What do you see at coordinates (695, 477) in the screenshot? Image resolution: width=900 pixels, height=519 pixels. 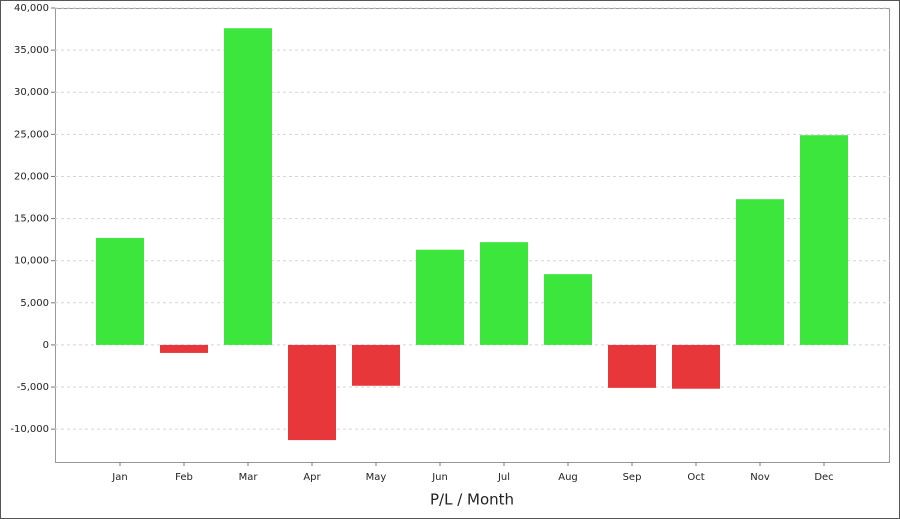 I see `x-tick-label: Oct` at bounding box center [695, 477].